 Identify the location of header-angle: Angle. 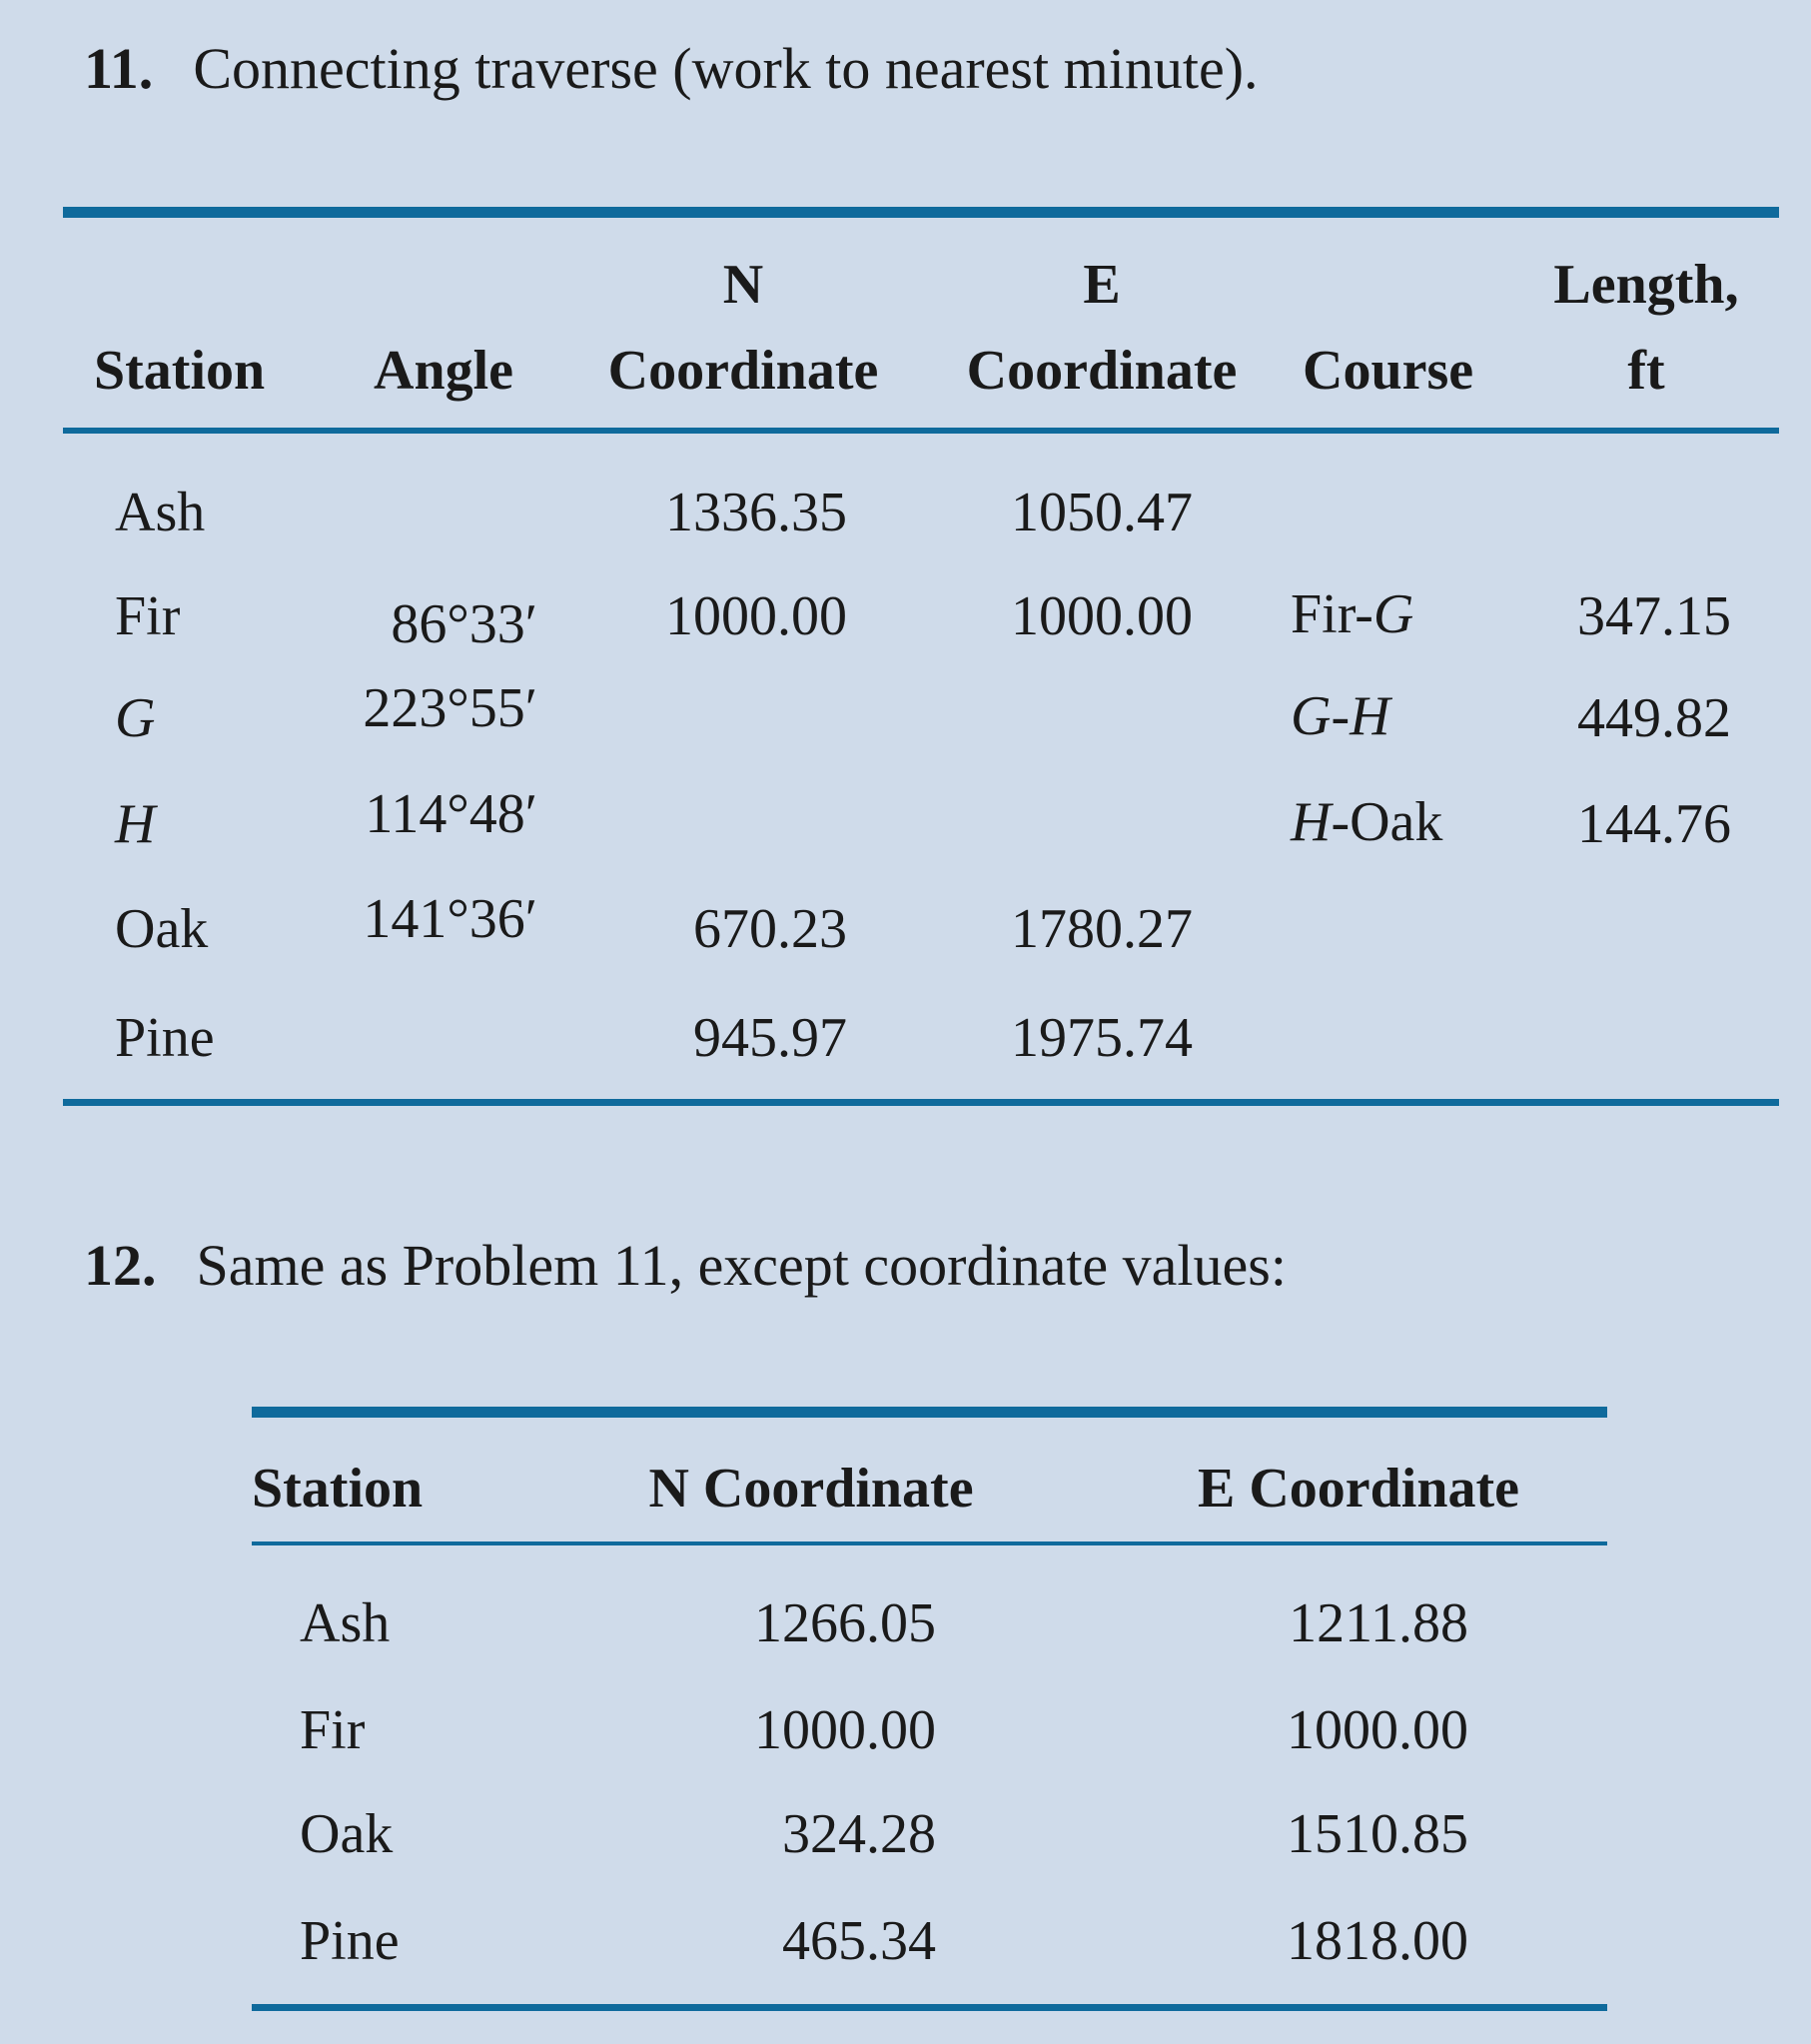
(444, 371).